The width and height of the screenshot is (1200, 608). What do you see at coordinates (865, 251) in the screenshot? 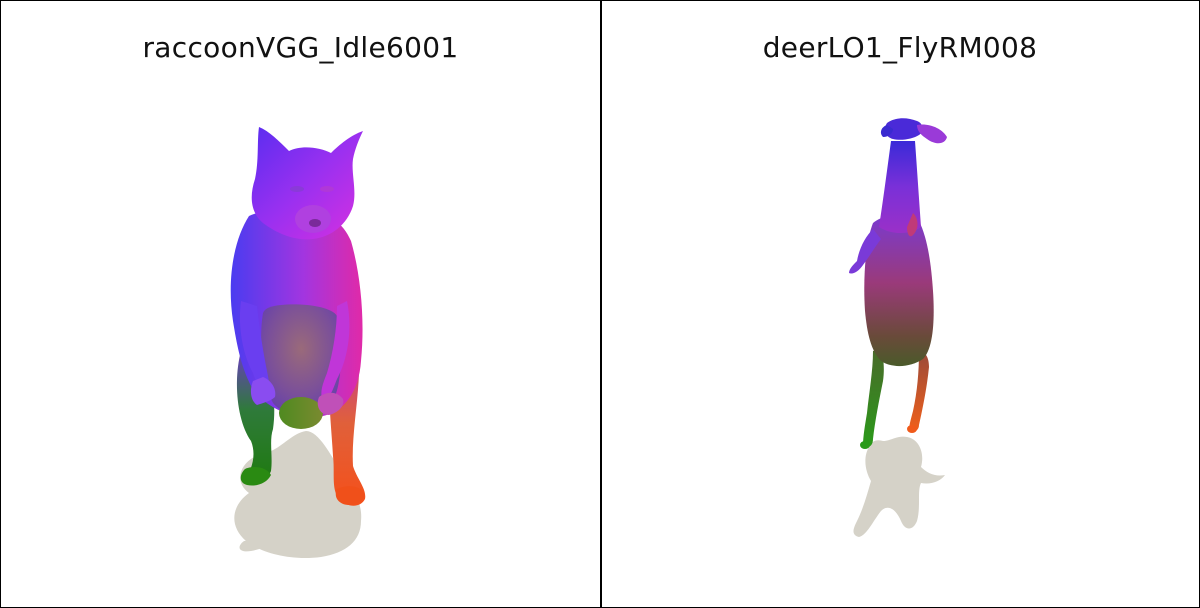
I see `deer-left-foreleg` at bounding box center [865, 251].